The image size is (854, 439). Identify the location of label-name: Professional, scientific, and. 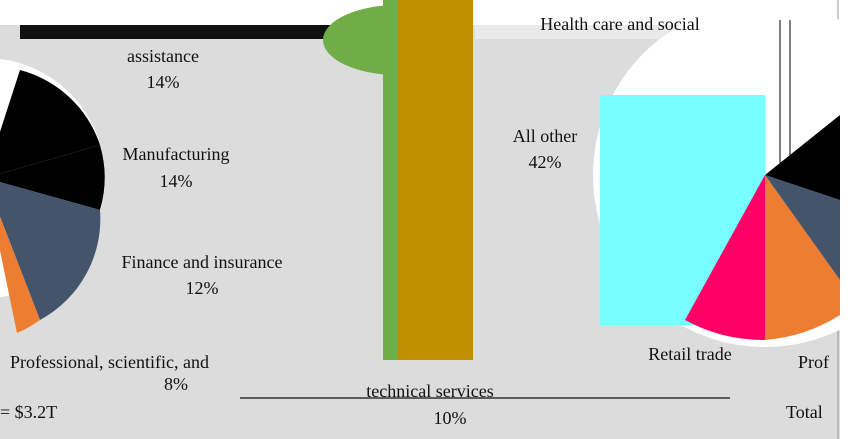
(109, 362).